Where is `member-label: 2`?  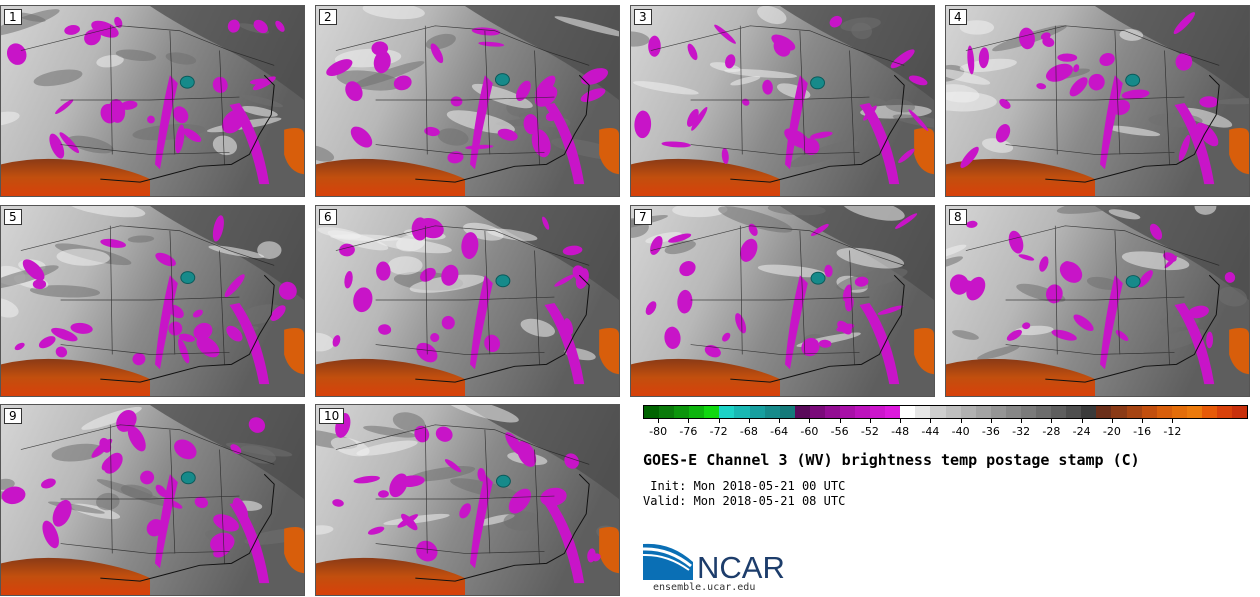
member-label: 2 is located at coordinates (328, 17).